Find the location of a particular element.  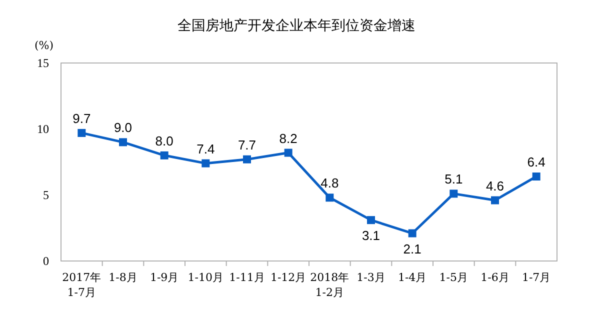

y-tick-label: 0 is located at coordinates (46, 261).